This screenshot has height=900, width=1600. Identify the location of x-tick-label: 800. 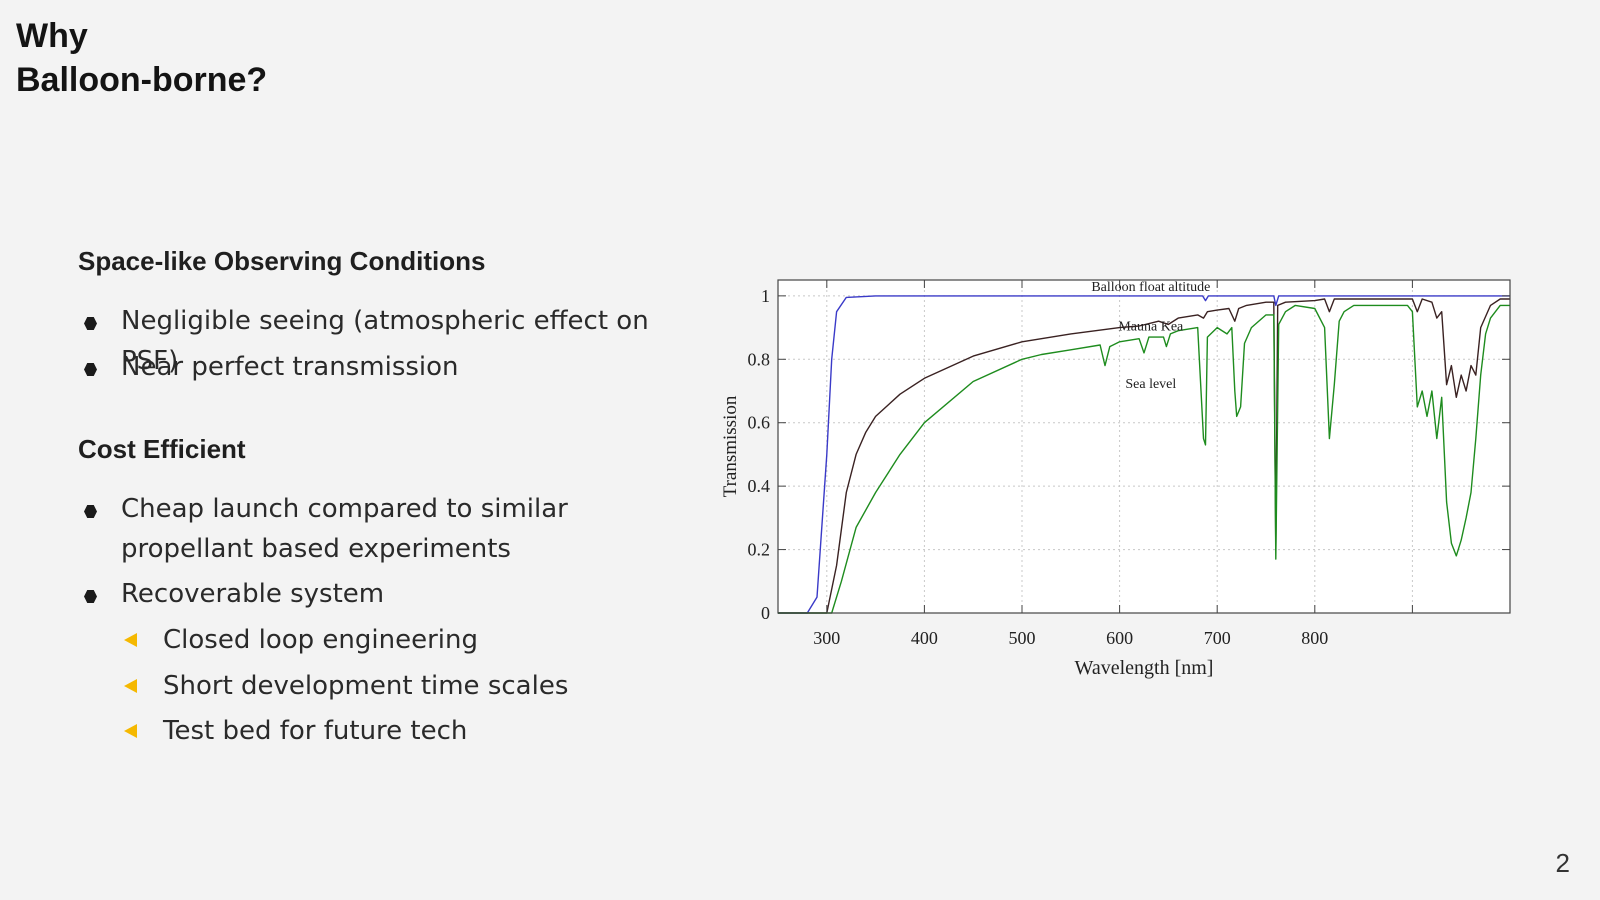
(1314, 638).